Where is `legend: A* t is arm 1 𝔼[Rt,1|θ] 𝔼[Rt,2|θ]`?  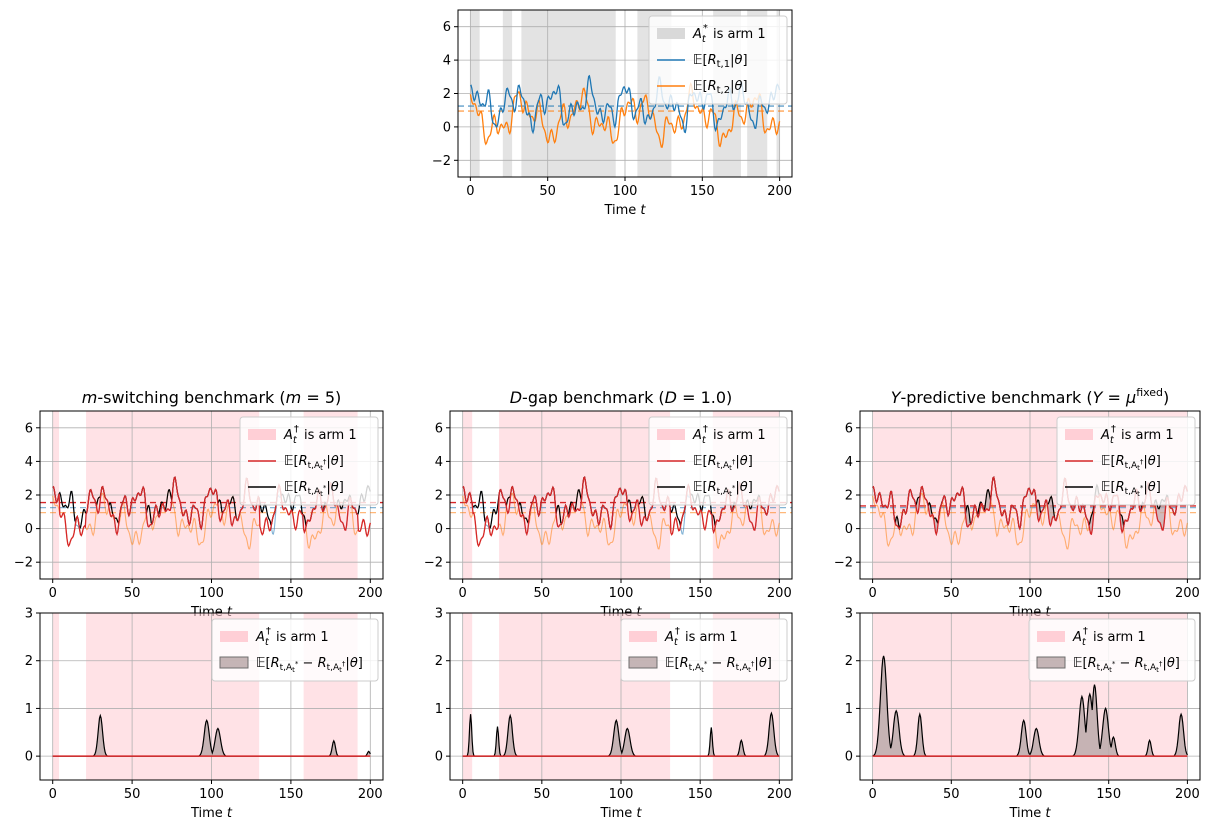
legend: A* t is arm 1 𝔼[Rt,1|θ] 𝔼[Rt,2|θ] is located at coordinates (718, 60).